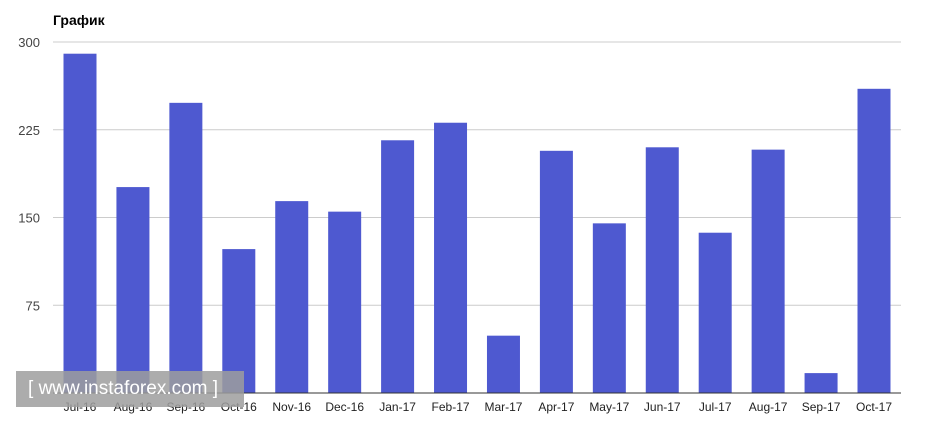  Describe the element at coordinates (821, 407) in the screenshot. I see `x-tick-label: Sep-17` at that location.